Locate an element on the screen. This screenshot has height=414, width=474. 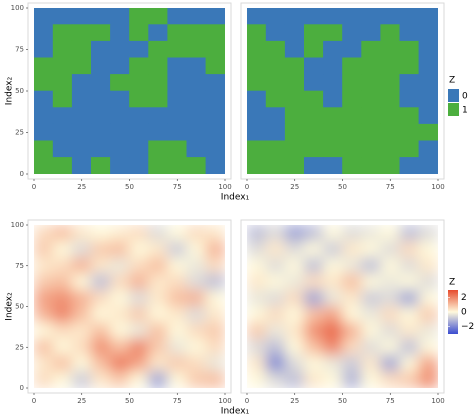
y-tick-label: 50 is located at coordinates (19, 307).